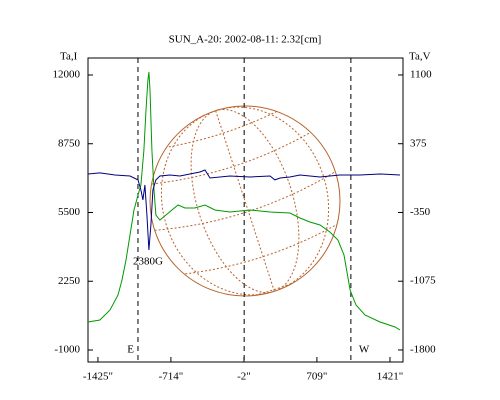  I want to click on y2-axis-label: Ta,V, so click(420, 57).